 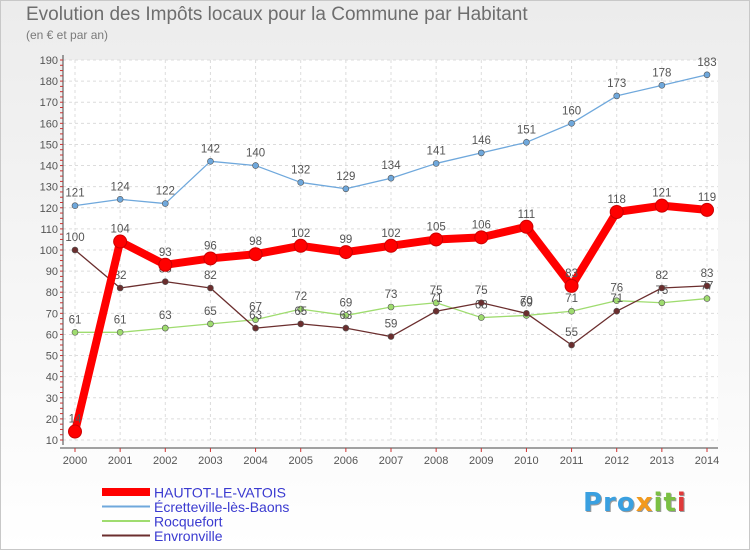 I want to click on series-hautot-le-vatois-data-label: 121, so click(x=661, y=194).